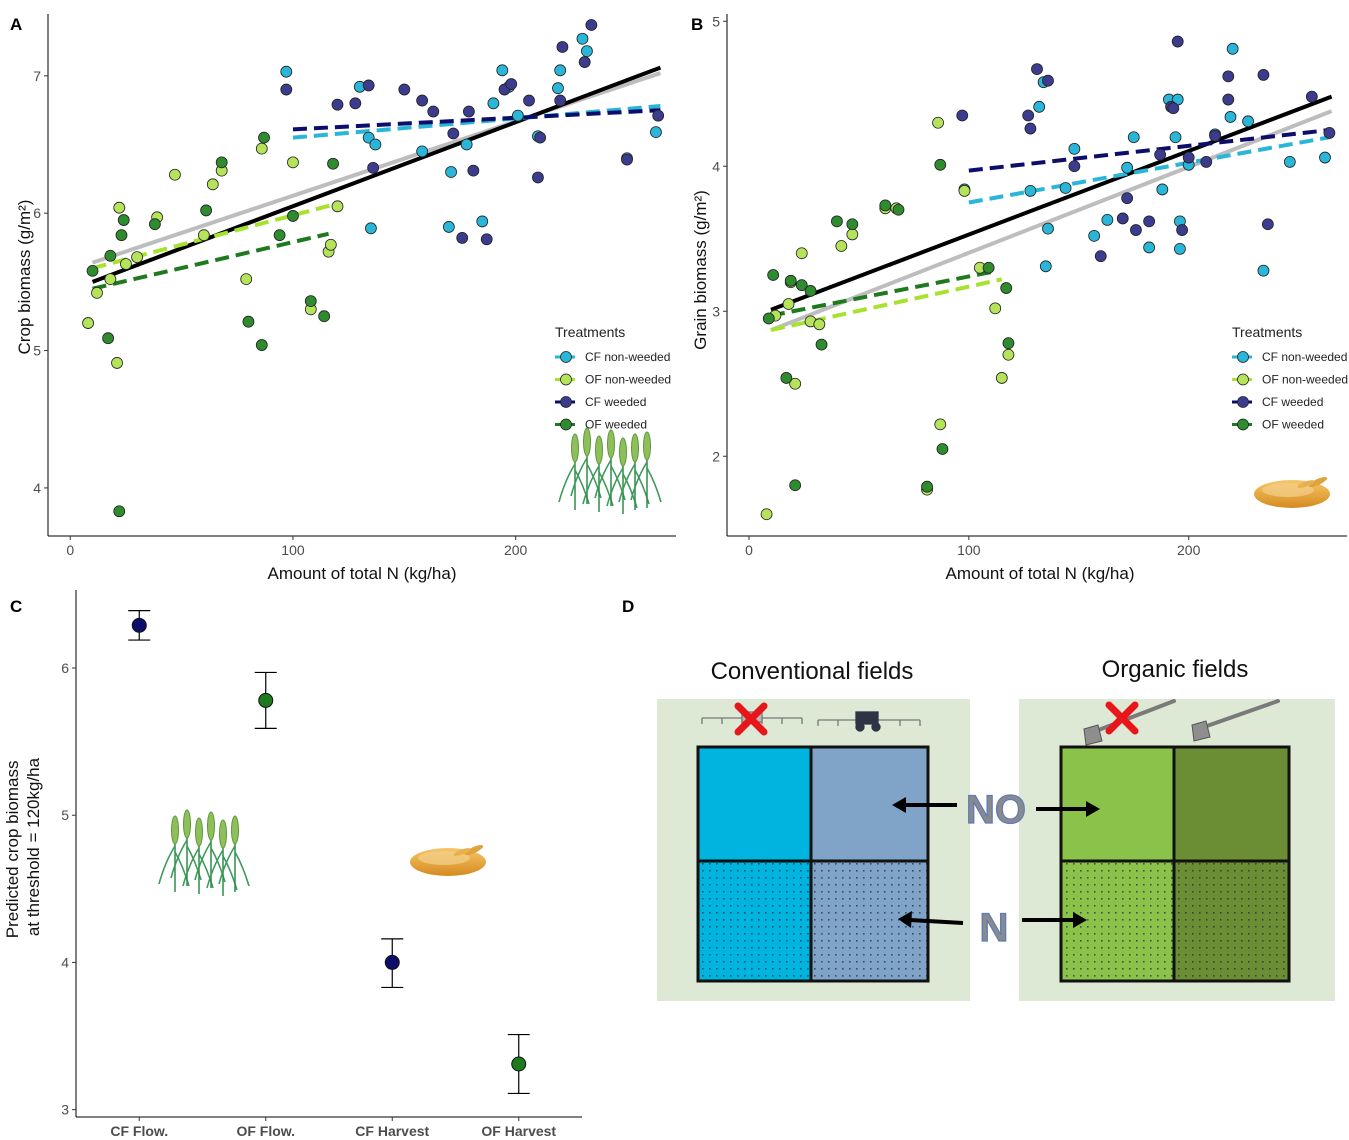 Image resolution: width=1349 pixels, height=1140 pixels. I want to click on organic-title: Organic fields, so click(1175, 669).